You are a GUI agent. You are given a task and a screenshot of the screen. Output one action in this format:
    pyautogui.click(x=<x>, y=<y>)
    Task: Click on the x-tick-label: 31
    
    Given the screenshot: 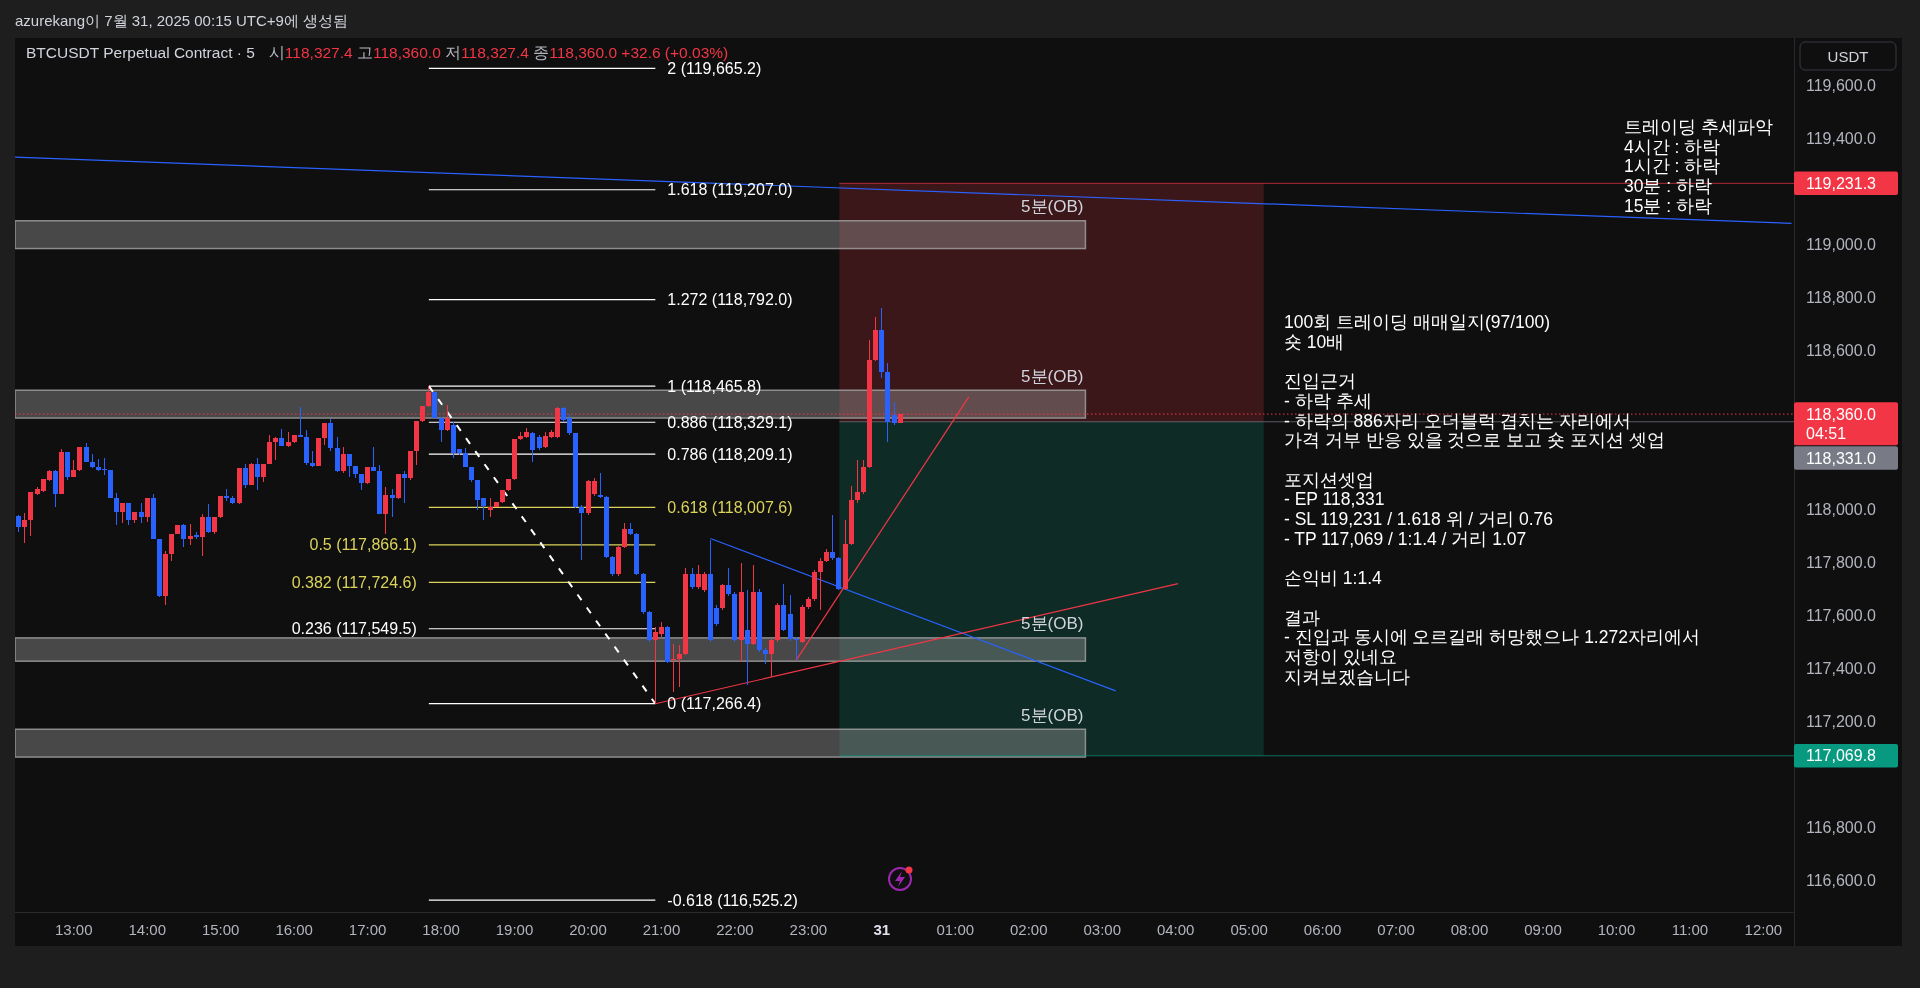 What is the action you would take?
    pyautogui.click(x=882, y=929)
    